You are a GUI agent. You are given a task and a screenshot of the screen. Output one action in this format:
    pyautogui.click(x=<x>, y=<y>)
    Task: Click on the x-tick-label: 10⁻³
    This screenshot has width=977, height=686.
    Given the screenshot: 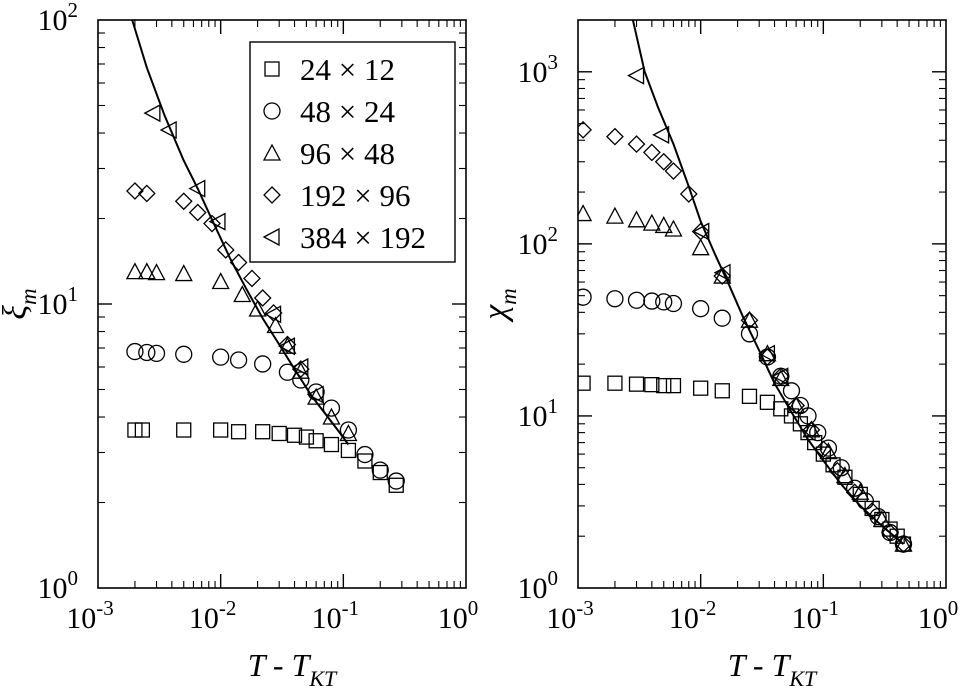 What is the action you would take?
    pyautogui.click(x=570, y=615)
    